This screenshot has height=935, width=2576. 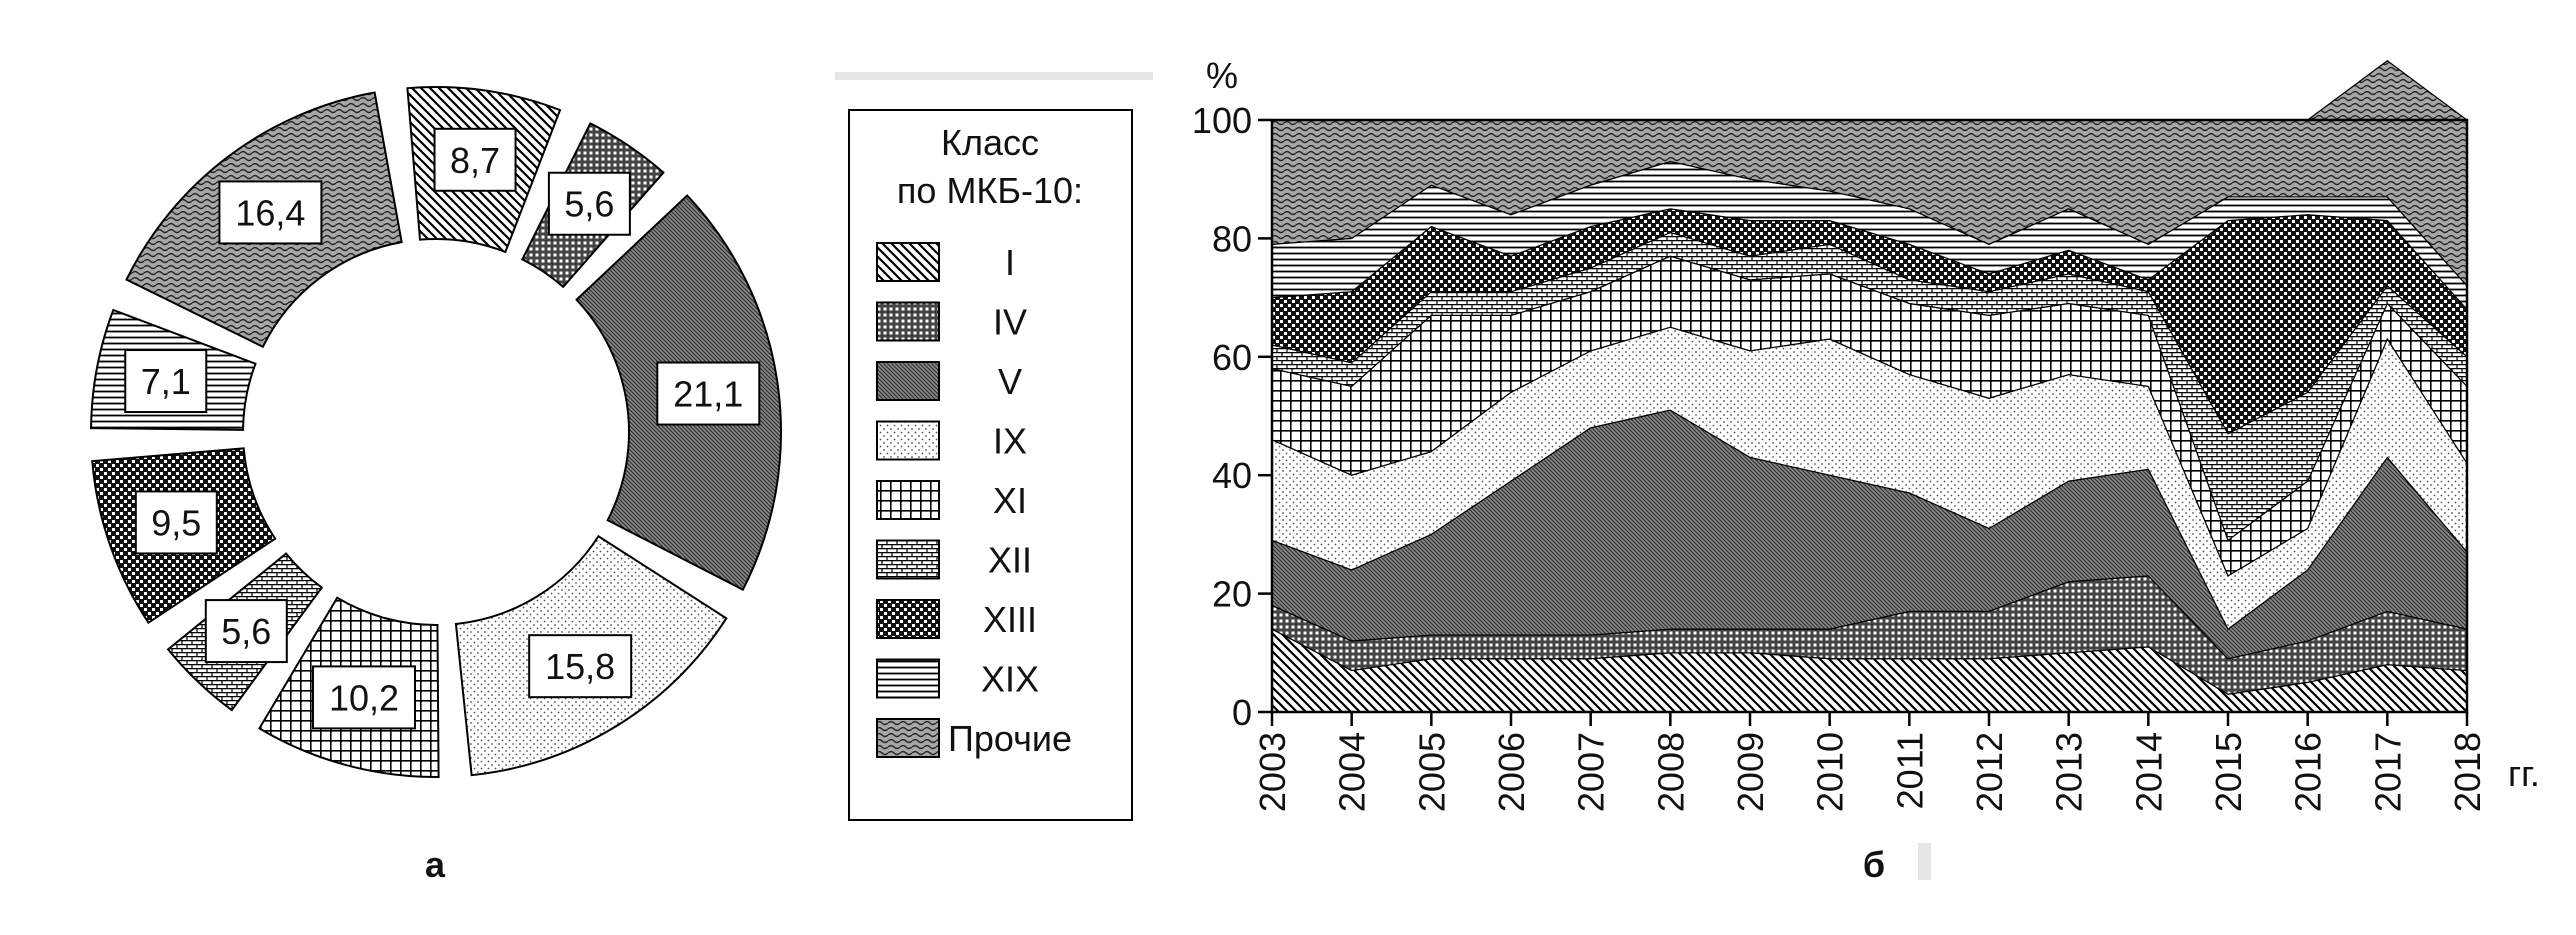 What do you see at coordinates (1670, 772) in the screenshot?
I see `x-tick-label-6: 2008` at bounding box center [1670, 772].